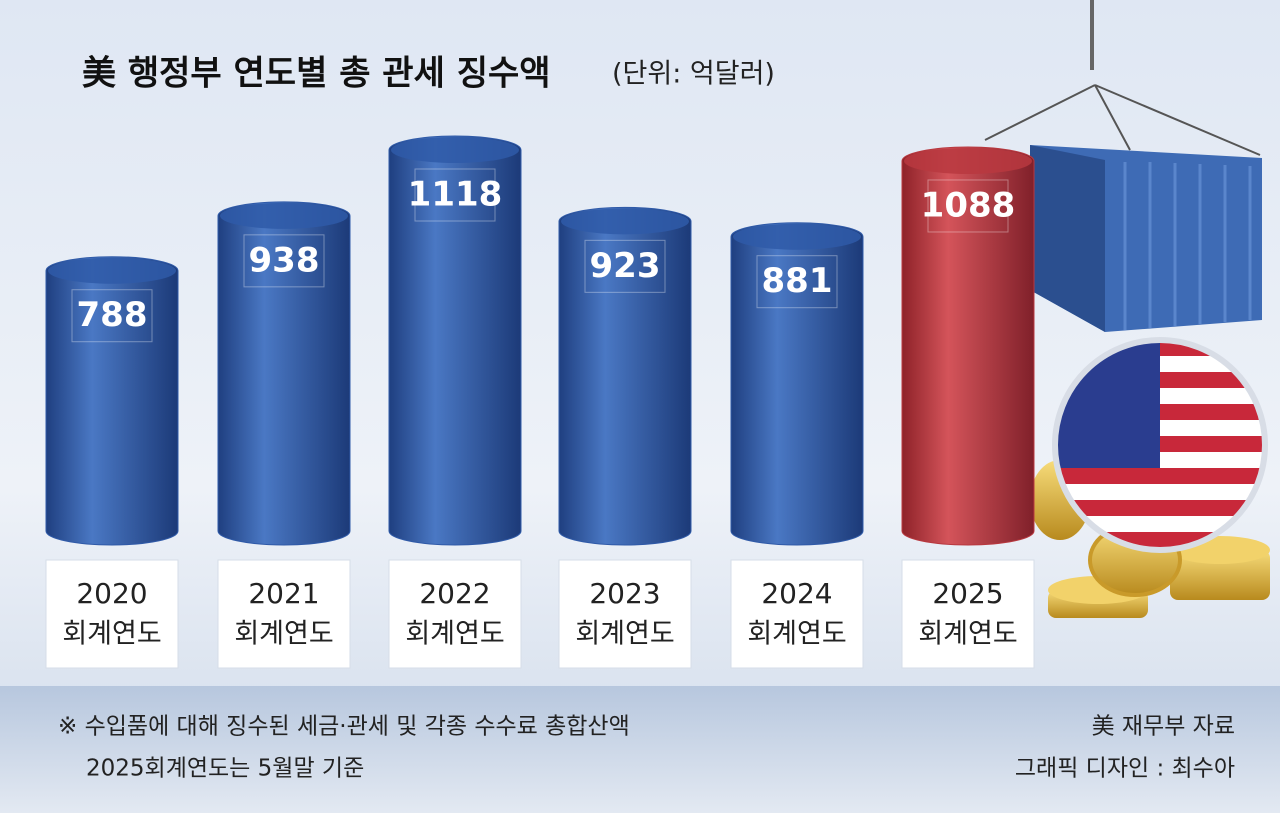  I want to click on value-label: 881, so click(797, 281).